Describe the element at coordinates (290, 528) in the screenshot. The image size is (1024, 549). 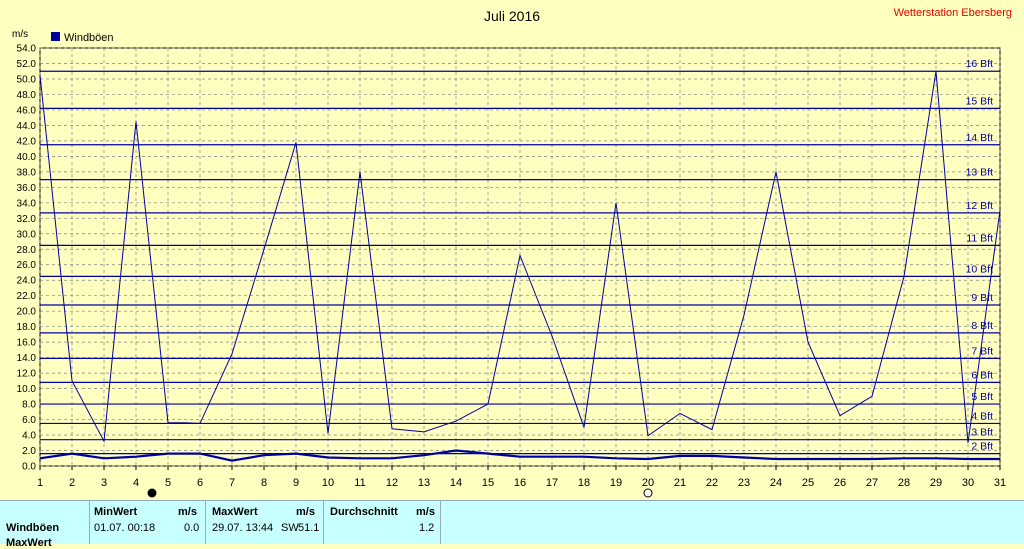
I see `max-direction: SW` at that location.